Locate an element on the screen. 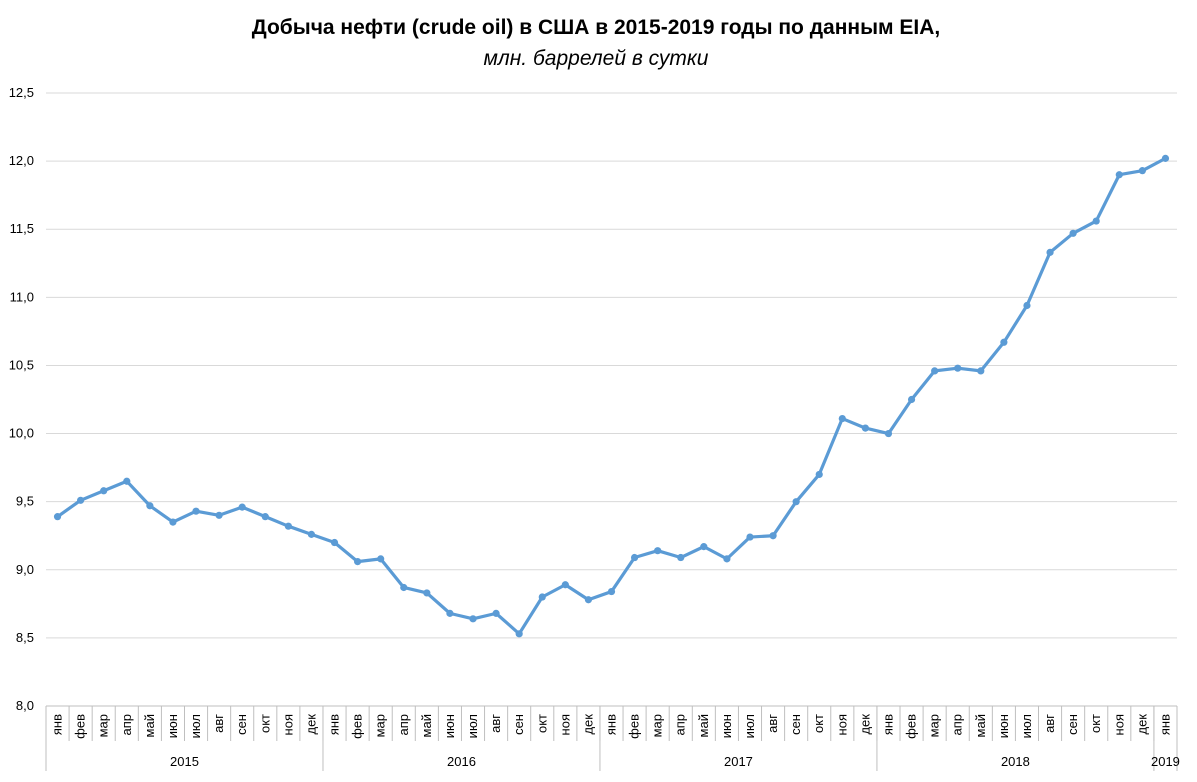  y-tick-label: 8,5 is located at coordinates (25, 637).